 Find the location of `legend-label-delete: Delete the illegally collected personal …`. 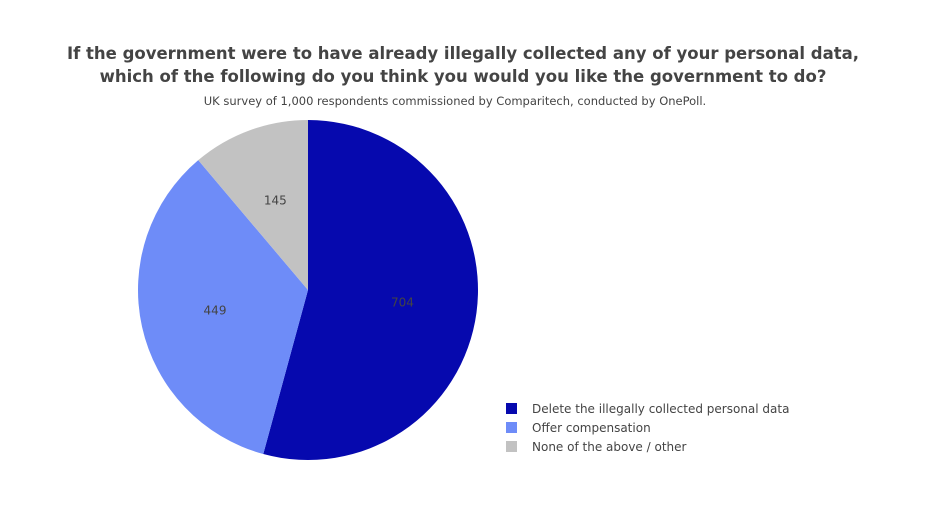

legend-label-delete: Delete the illegally collected personal … is located at coordinates (661, 408).